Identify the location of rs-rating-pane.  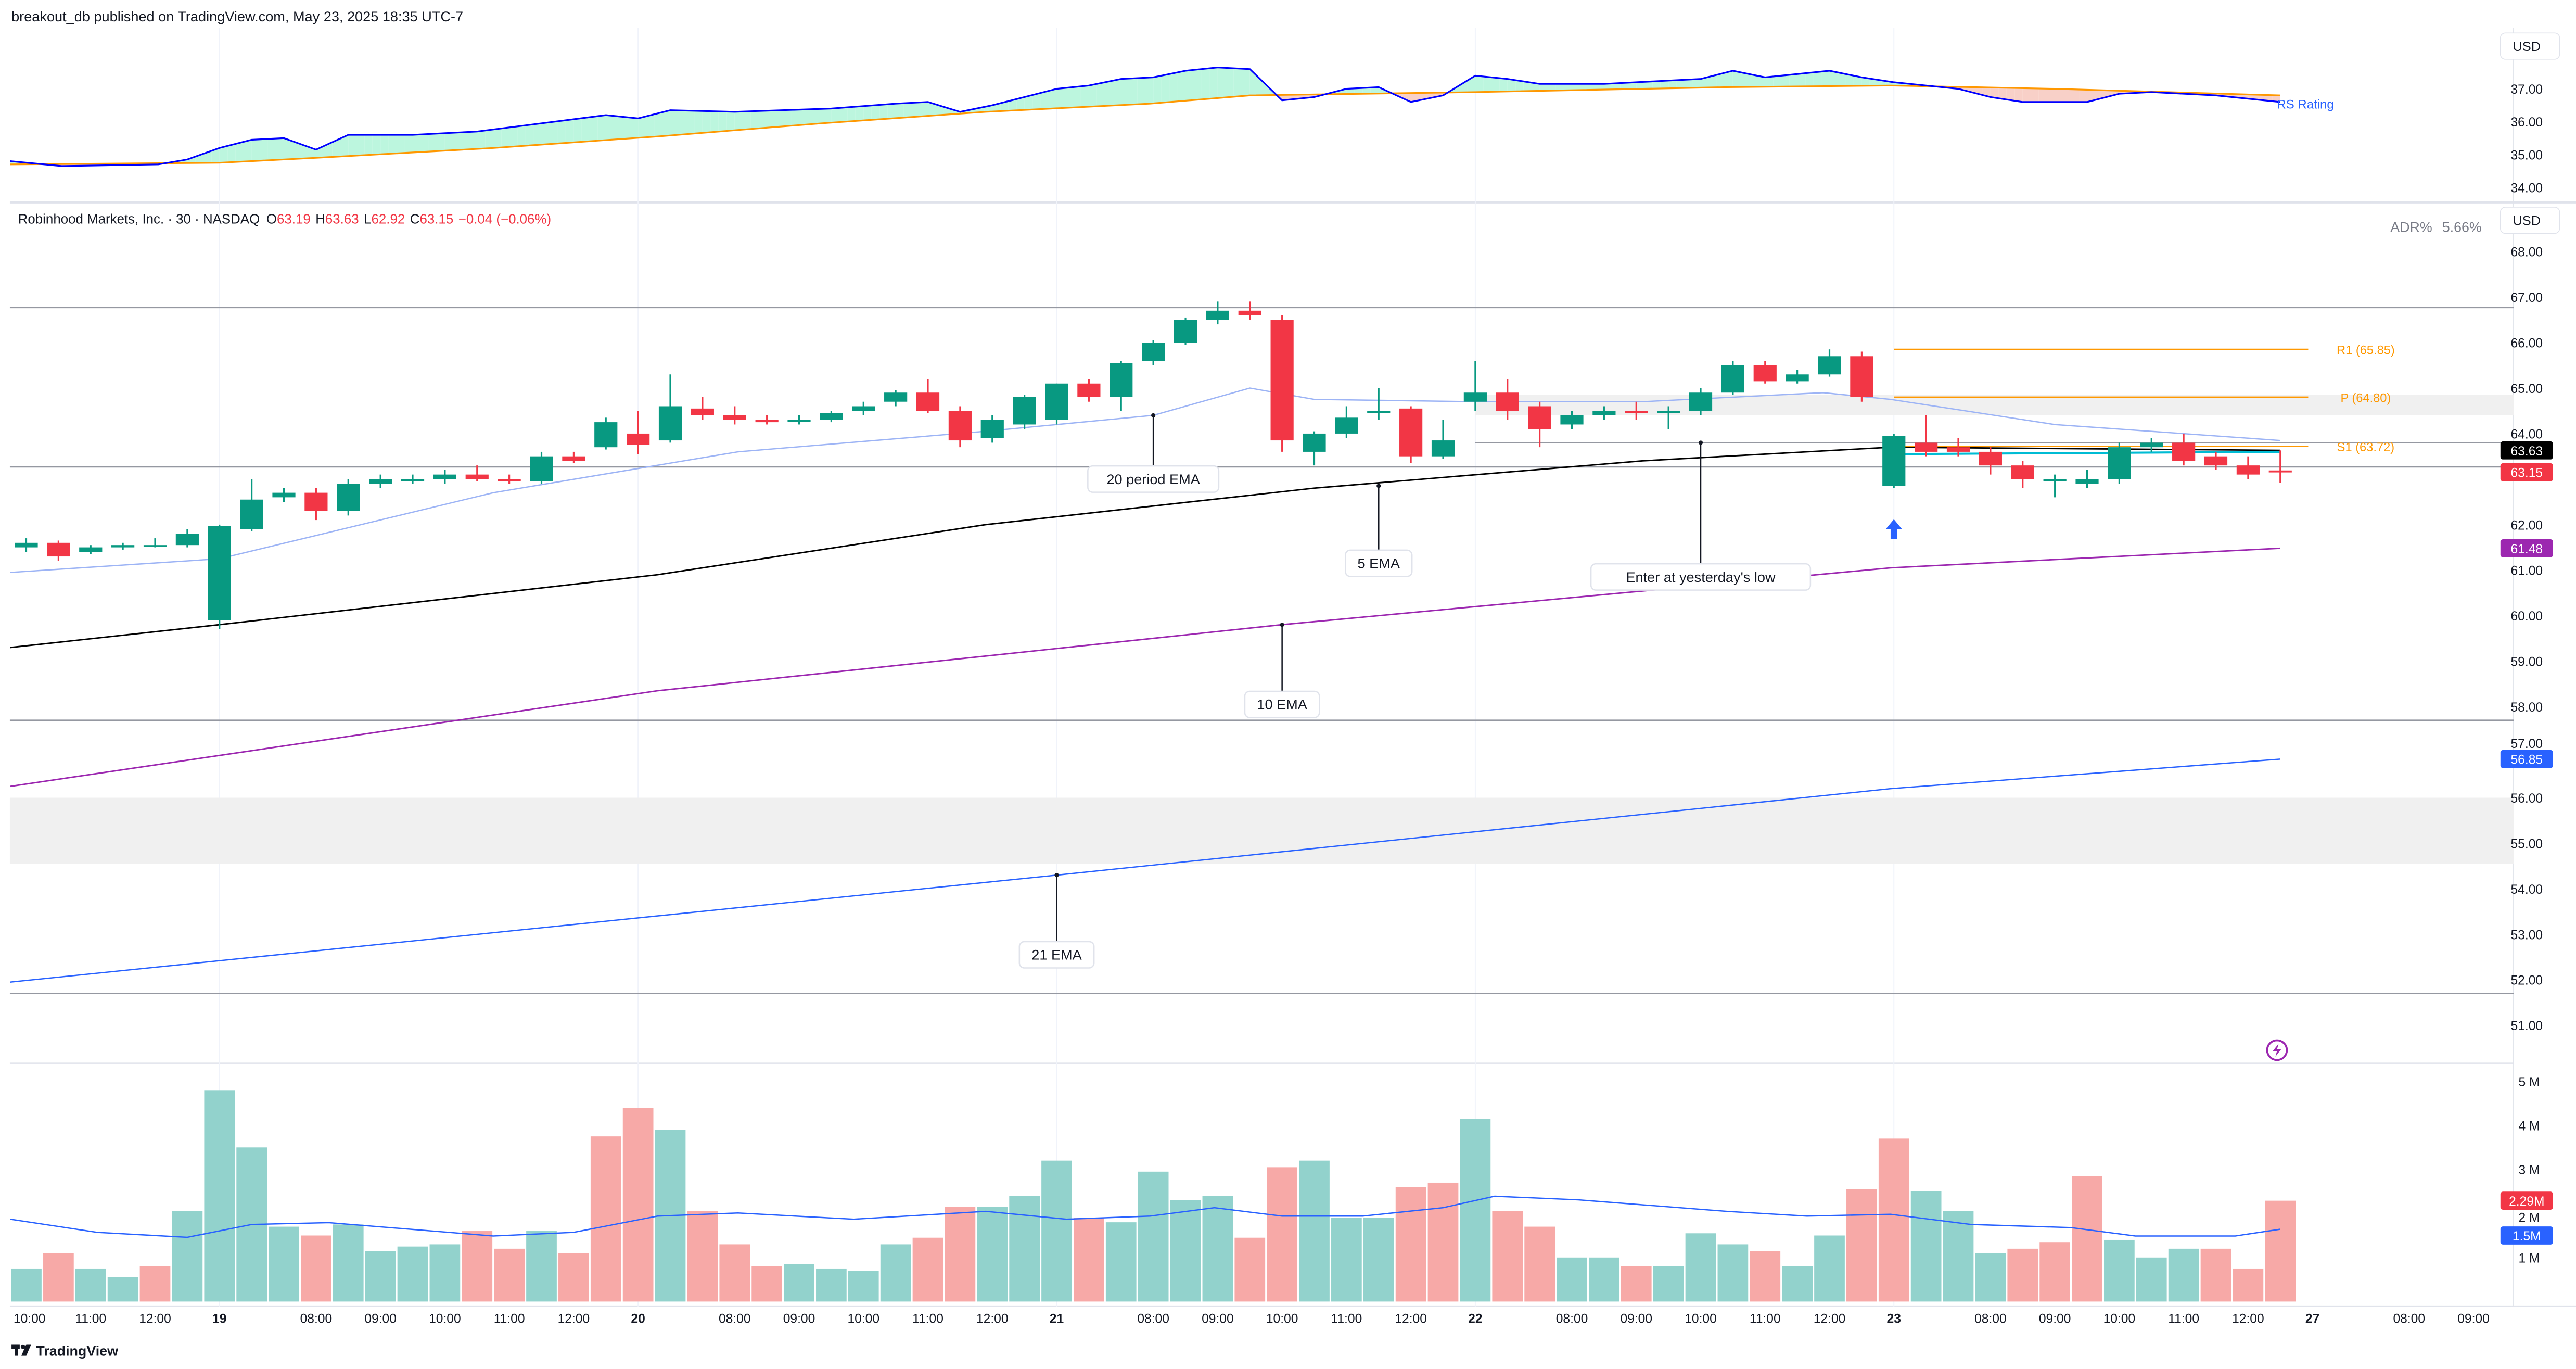
(1261, 115).